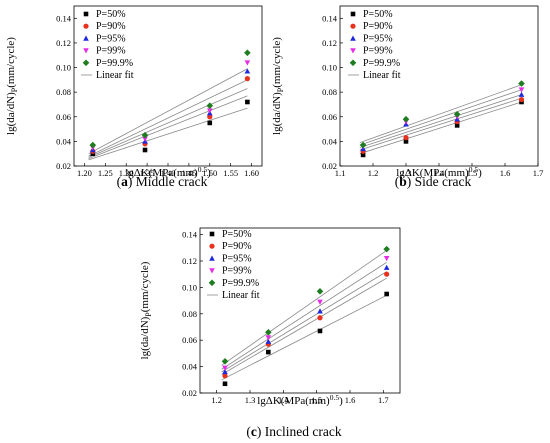  What do you see at coordinates (433, 181) in the screenshot?
I see `panel-caption: (b) Side crack` at bounding box center [433, 181].